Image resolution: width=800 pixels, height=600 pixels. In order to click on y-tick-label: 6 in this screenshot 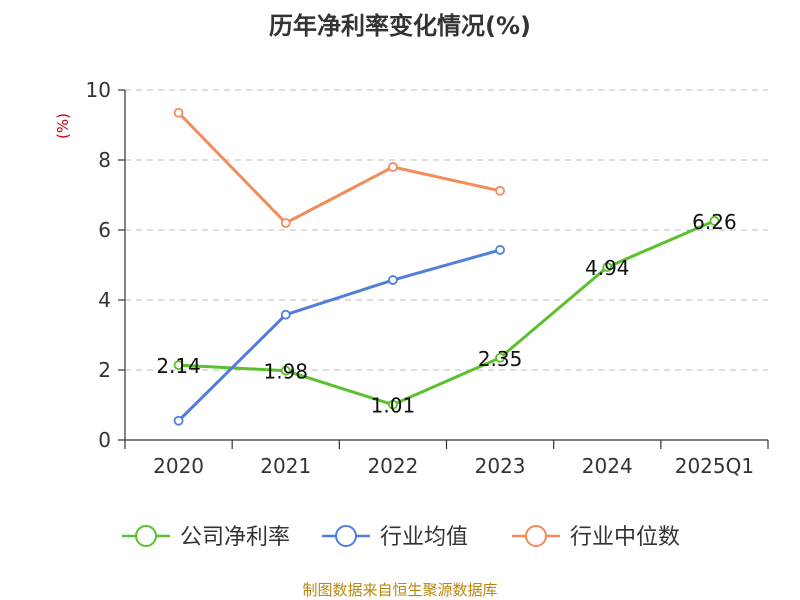, I will do `click(104, 230)`.